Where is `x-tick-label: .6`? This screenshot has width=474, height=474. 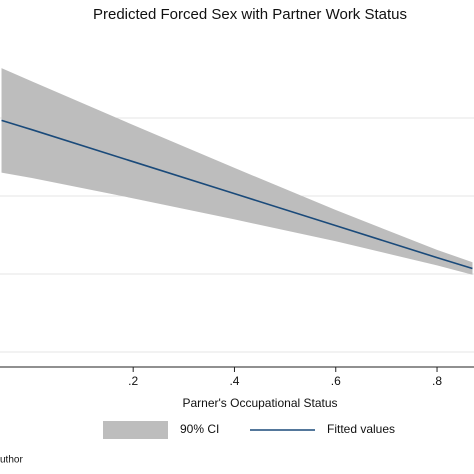 x-tick-label: .6 is located at coordinates (336, 381).